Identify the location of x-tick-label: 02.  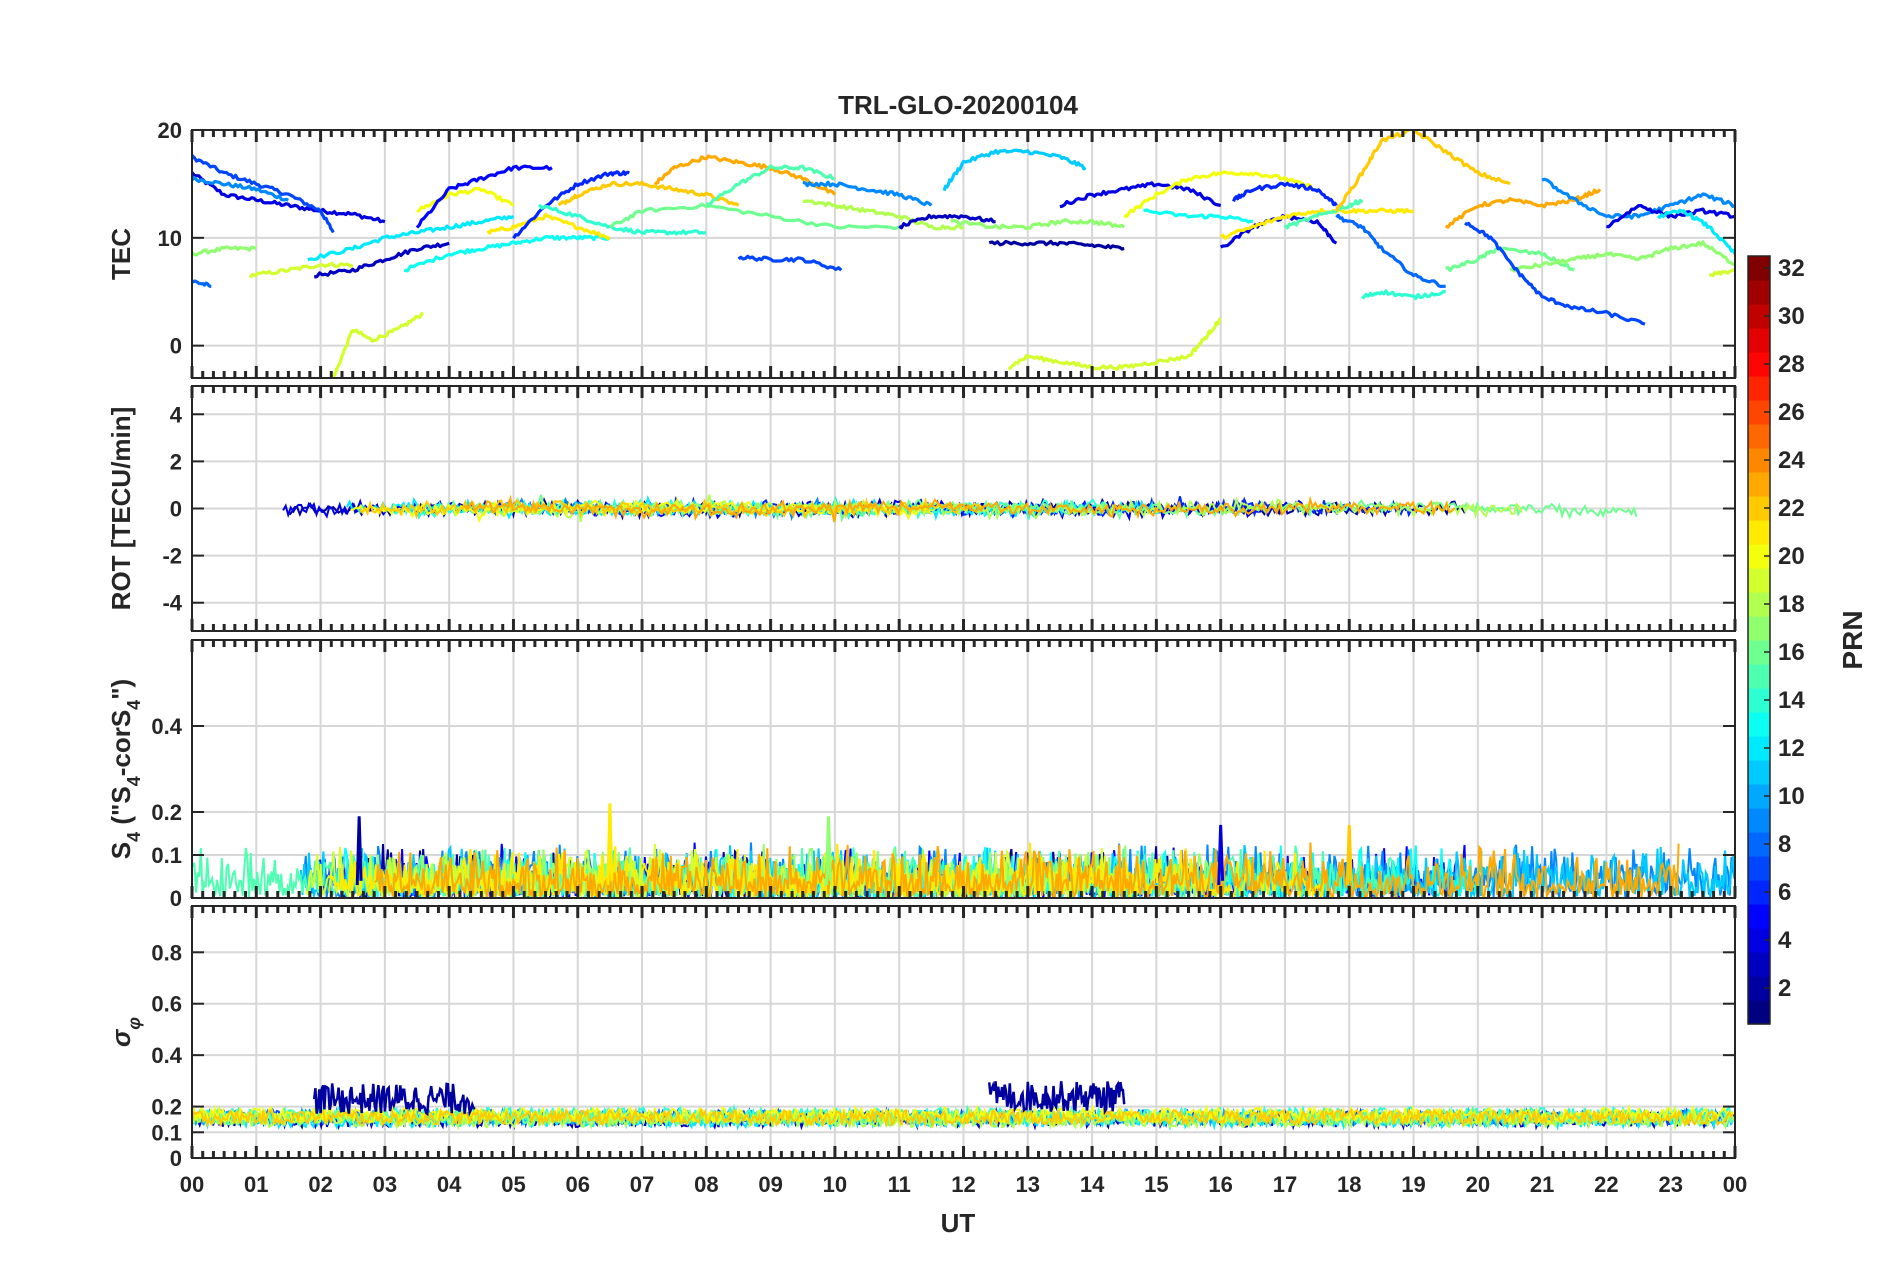
(320, 1184).